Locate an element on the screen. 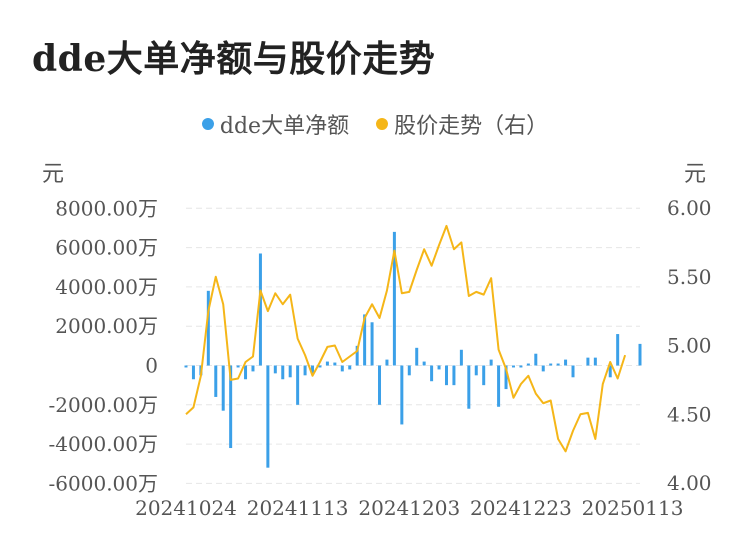 Image resolution: width=750 pixels, height=558 pixels. left-tick-label: -4000.00万 is located at coordinates (103, 444).